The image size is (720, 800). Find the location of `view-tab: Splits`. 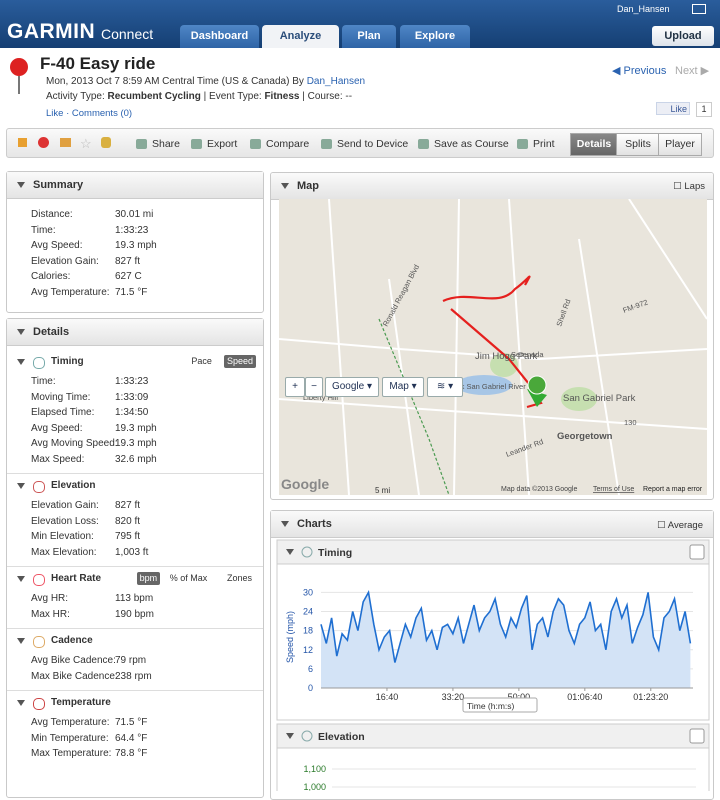

view-tab: Splits is located at coordinates (638, 144).